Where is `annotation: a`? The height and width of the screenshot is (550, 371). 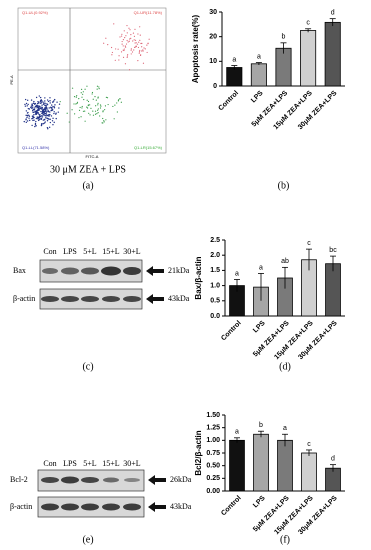 annotation: a is located at coordinates (237, 273).